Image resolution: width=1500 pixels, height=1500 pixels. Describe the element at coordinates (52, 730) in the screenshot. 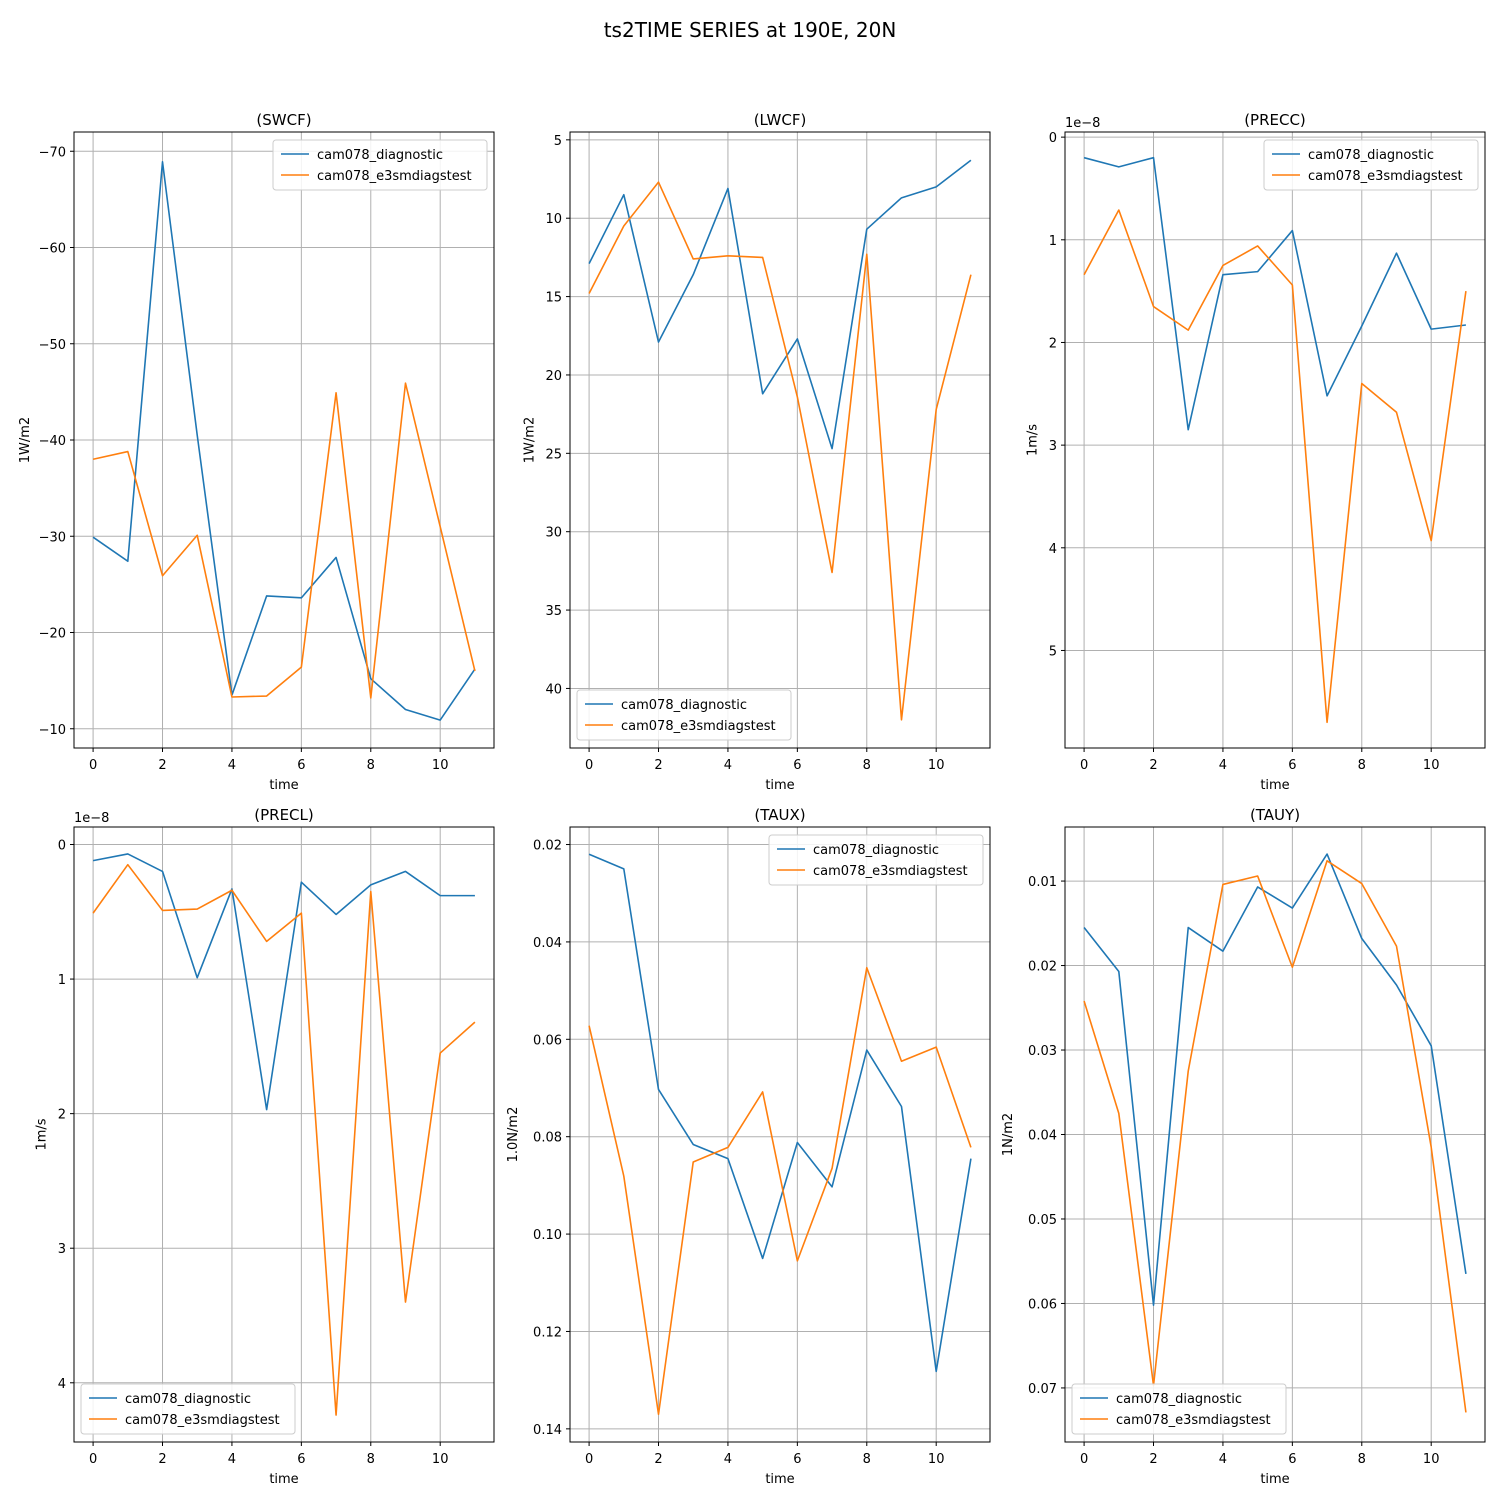

I see `y-tick-label: −10` at that location.